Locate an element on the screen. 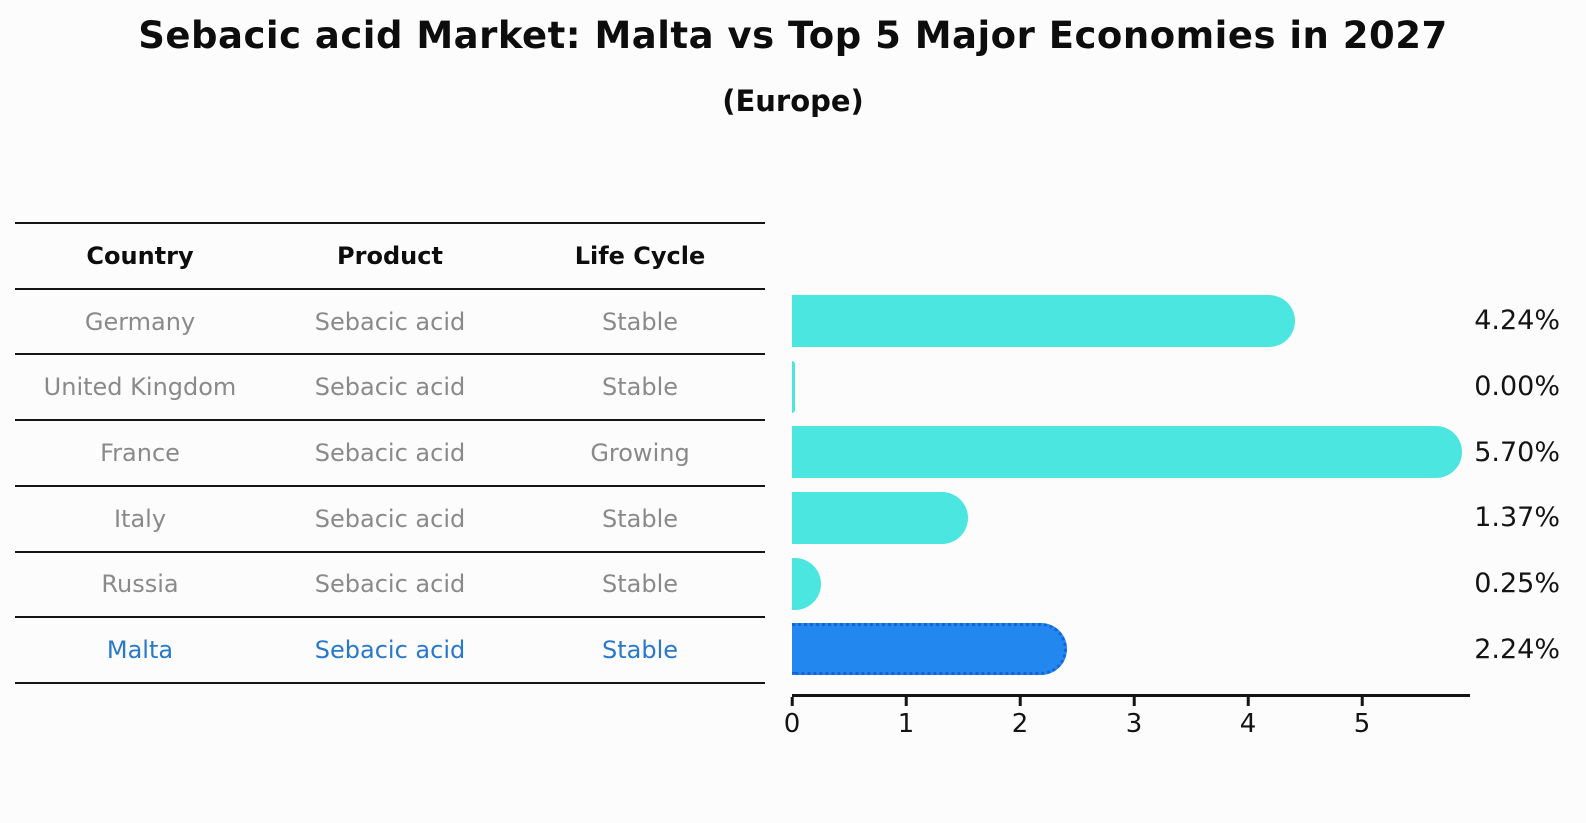 This screenshot has height=823, width=1586. table-row-united-kingdom: United Kingdom Sebacic acid Stable is located at coordinates (390, 388).